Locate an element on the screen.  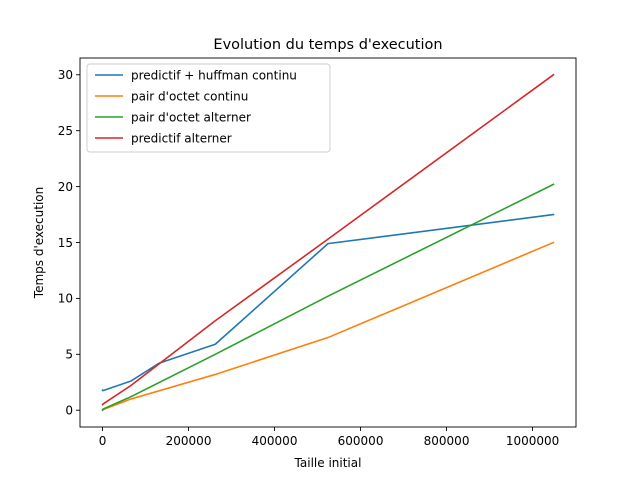
y-tick-label: 30 is located at coordinates (65, 75).